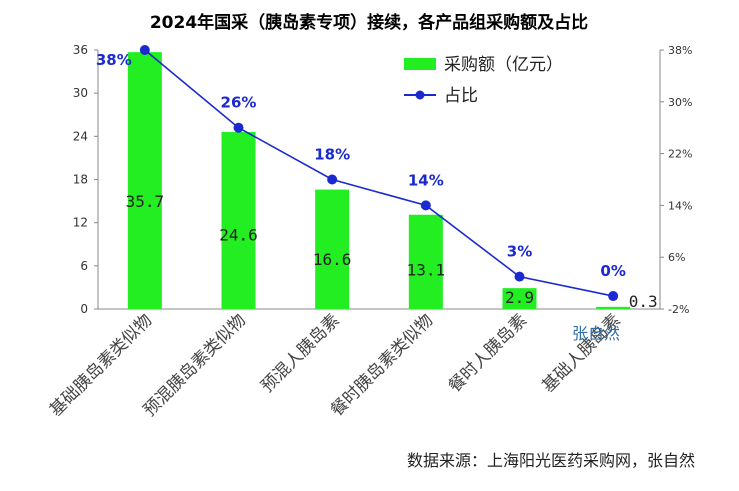  I want to click on category-label: 预混胰岛素类似物, so click(195, 365).